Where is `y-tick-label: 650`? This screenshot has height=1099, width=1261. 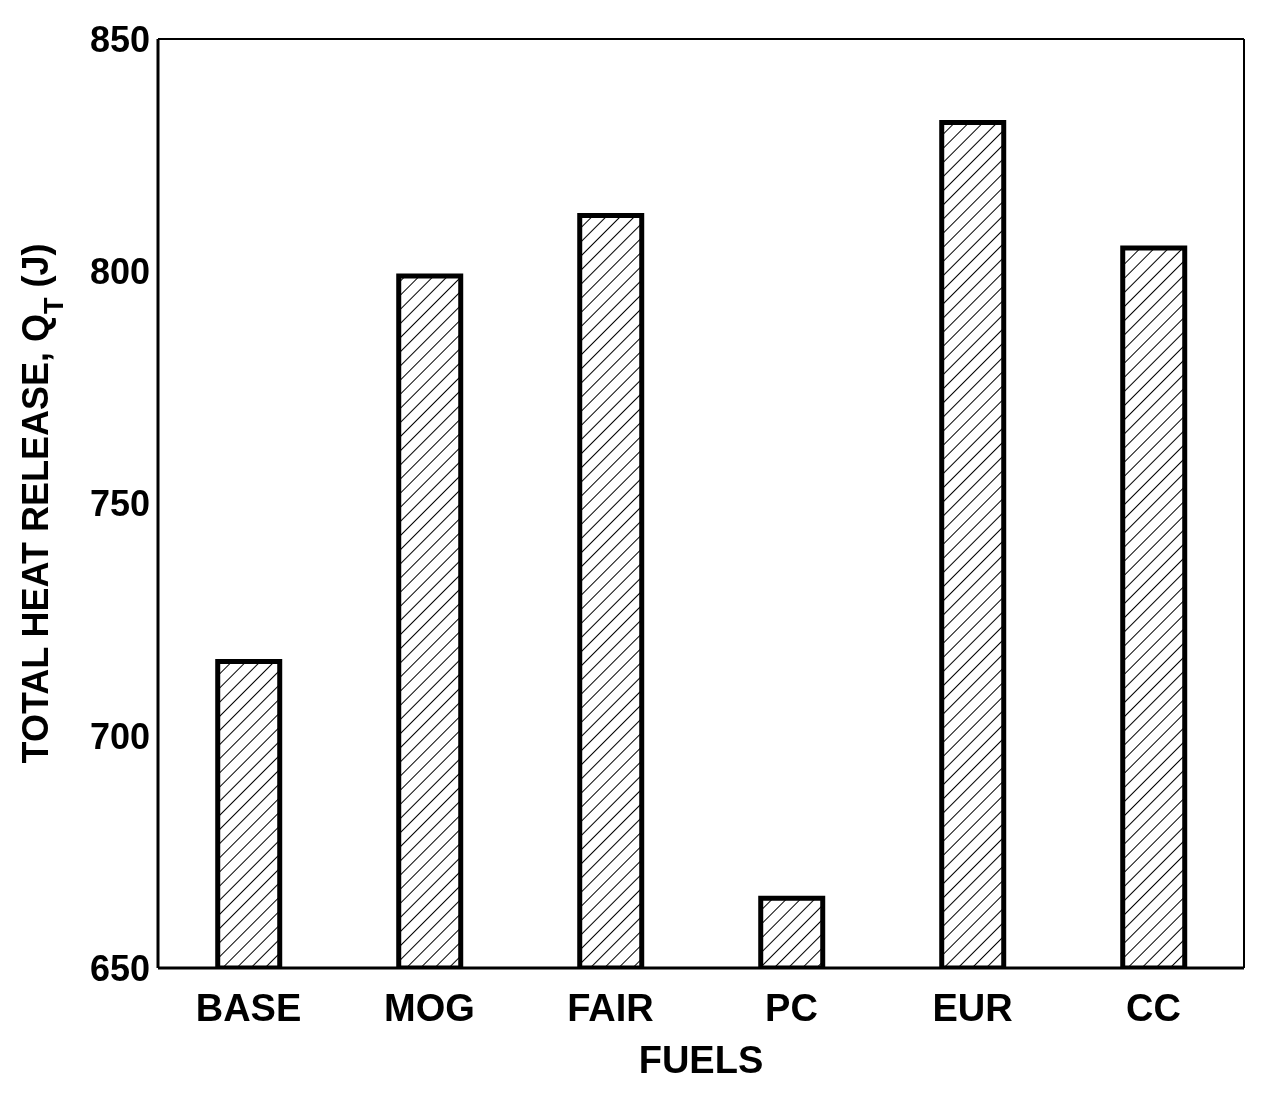 y-tick-label: 650 is located at coordinates (119, 968).